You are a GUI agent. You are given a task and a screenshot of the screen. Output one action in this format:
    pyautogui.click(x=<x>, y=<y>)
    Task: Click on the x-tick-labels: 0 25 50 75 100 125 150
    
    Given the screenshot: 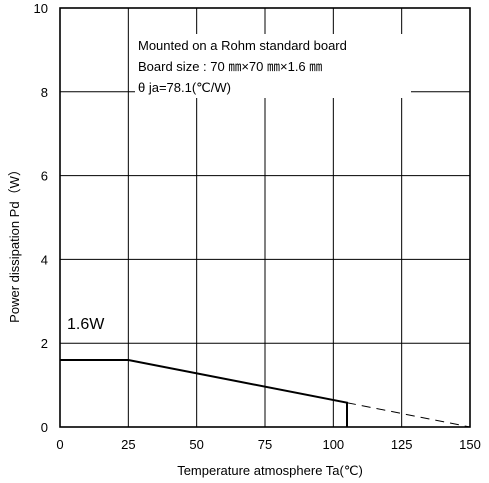 What is the action you would take?
    pyautogui.click(x=268, y=444)
    